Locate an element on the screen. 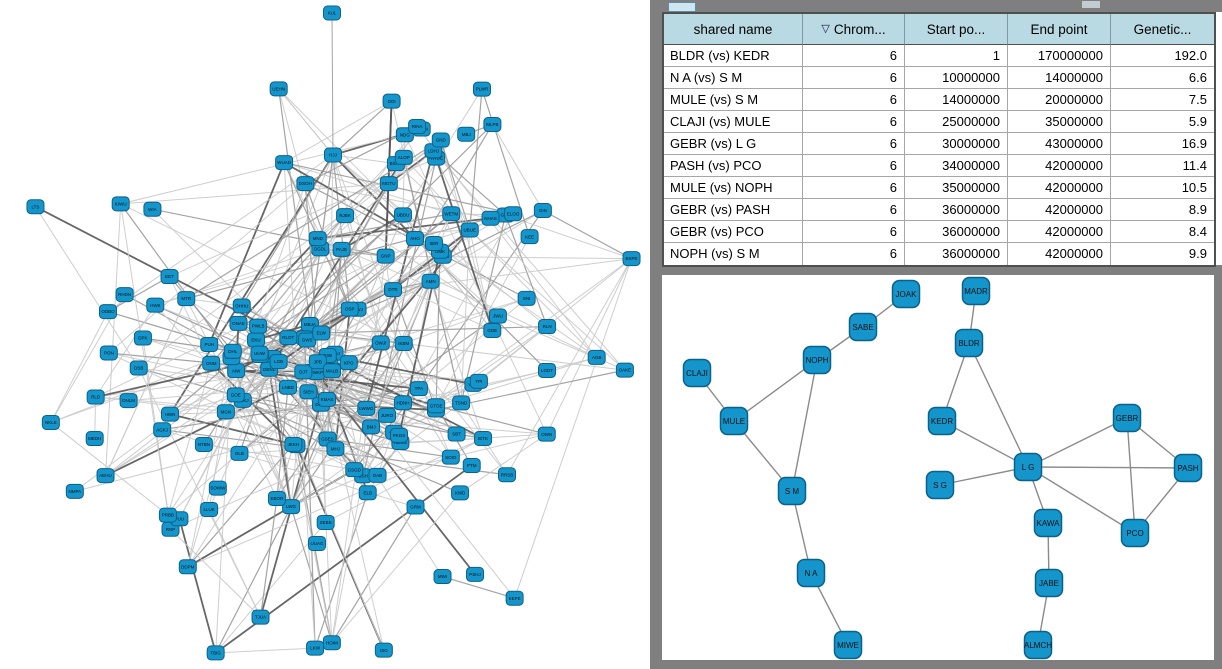 The width and height of the screenshot is (1222, 669). network-node: AGKJ is located at coordinates (162, 430).